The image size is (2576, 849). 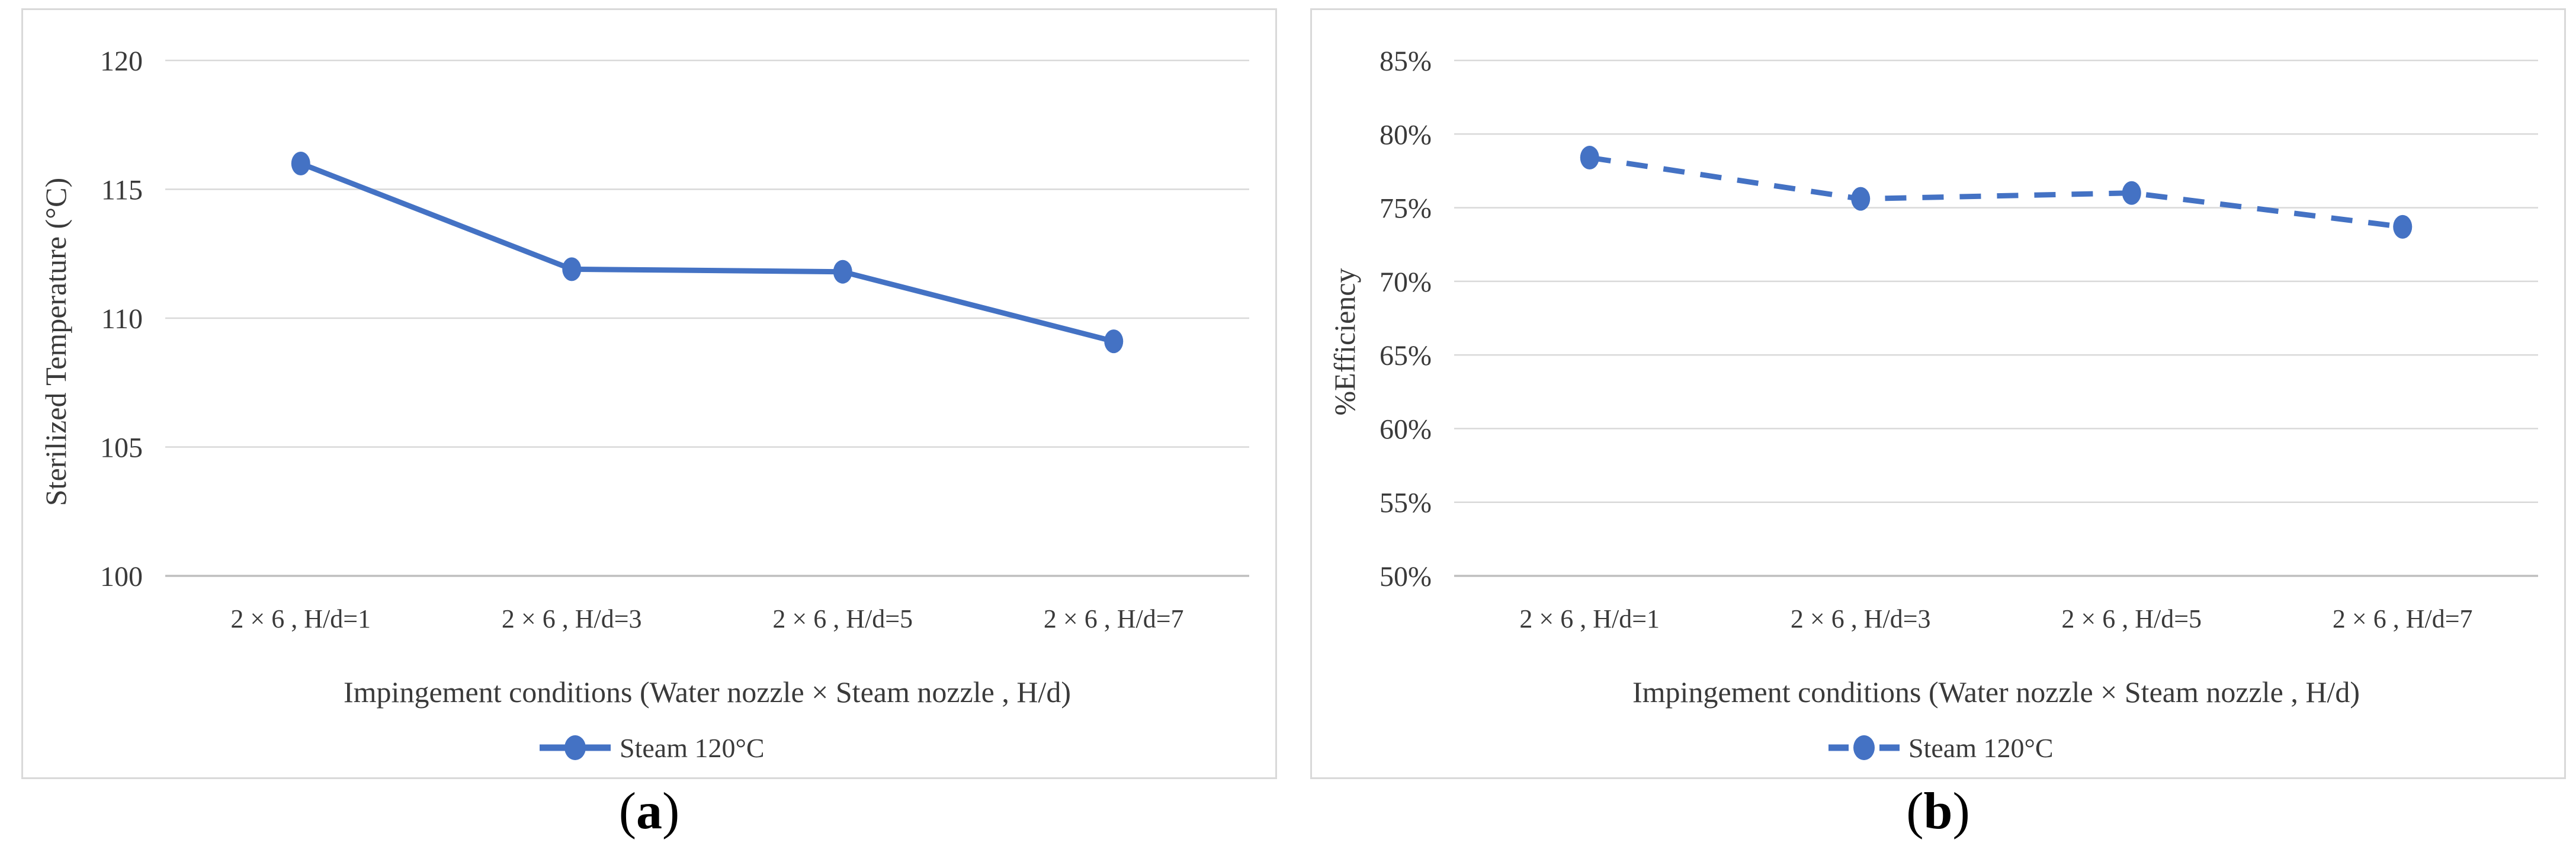 I want to click on caption-b-paren-open: (, so click(x=1915, y=811).